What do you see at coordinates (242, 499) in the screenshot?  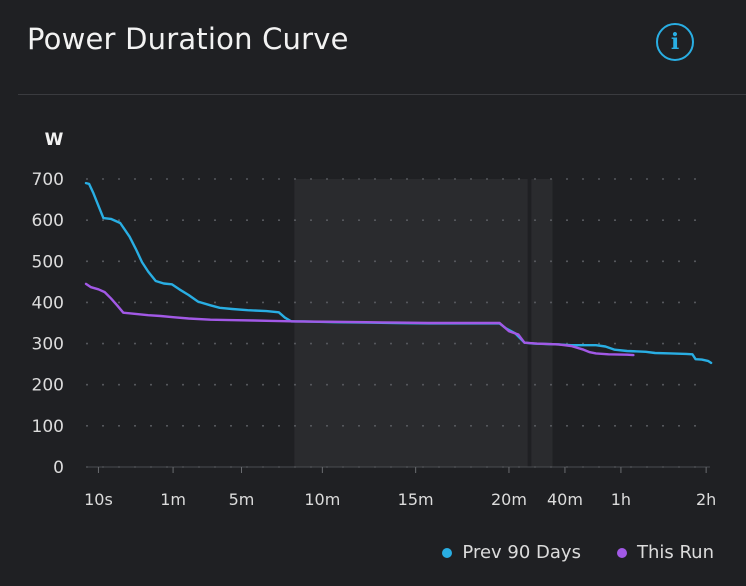 I see `x-tick-label: 5m` at bounding box center [242, 499].